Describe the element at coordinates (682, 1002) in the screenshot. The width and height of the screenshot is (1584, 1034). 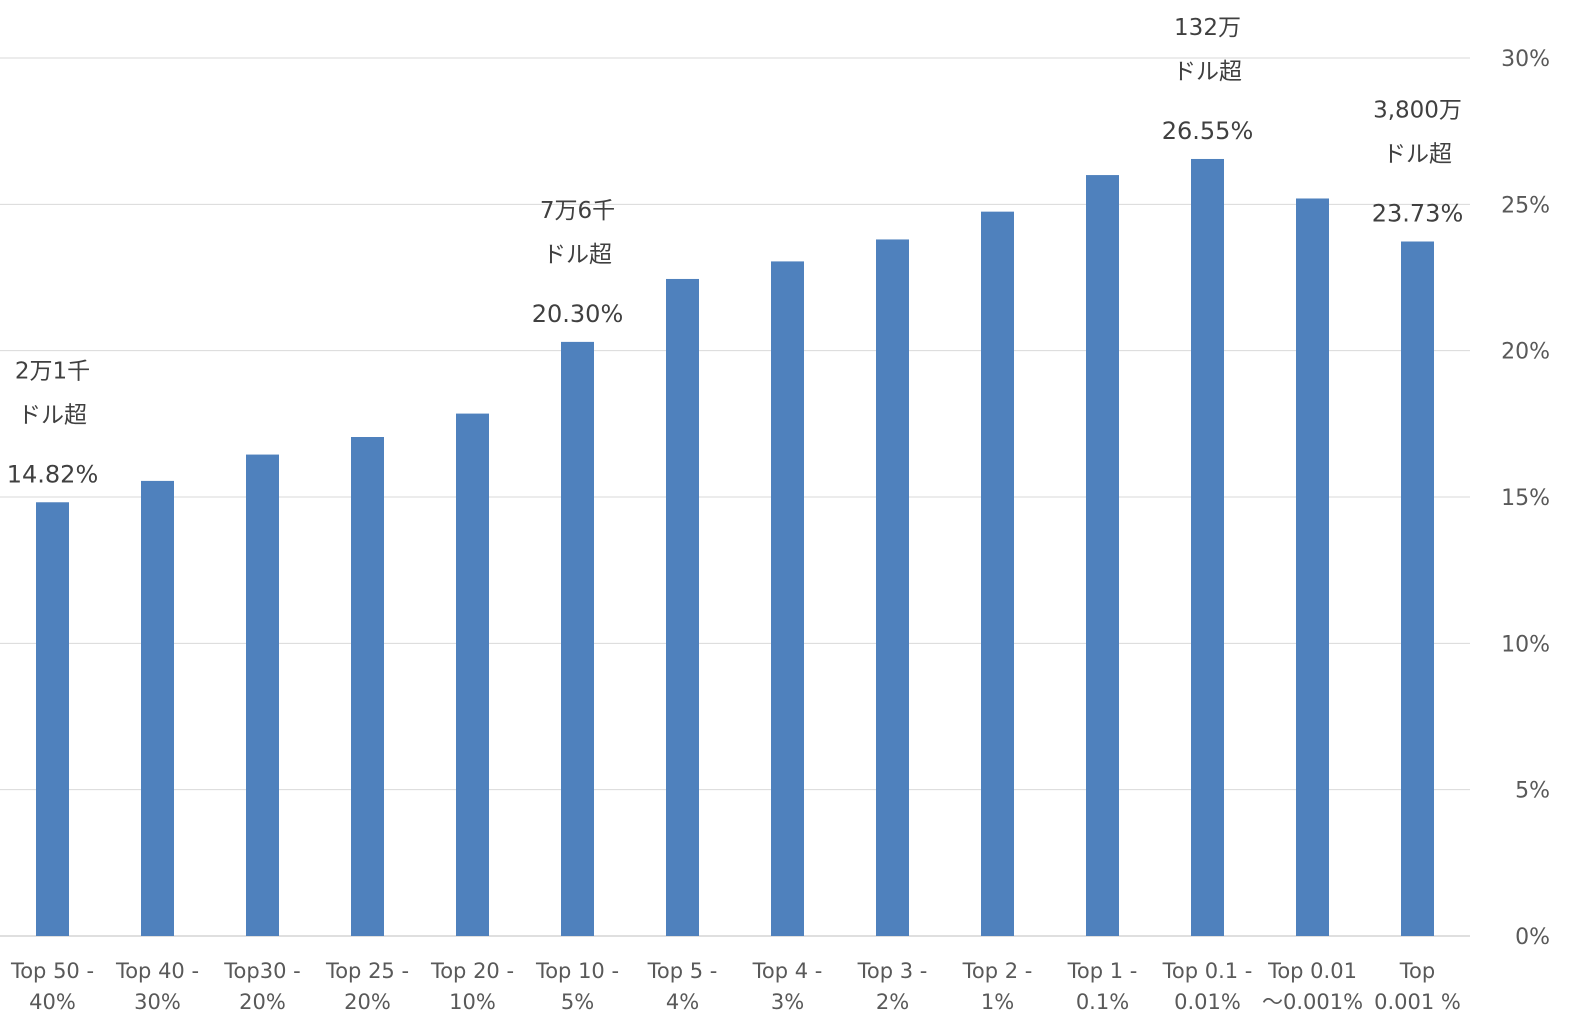
I see `x-tick-label: 4%` at that location.